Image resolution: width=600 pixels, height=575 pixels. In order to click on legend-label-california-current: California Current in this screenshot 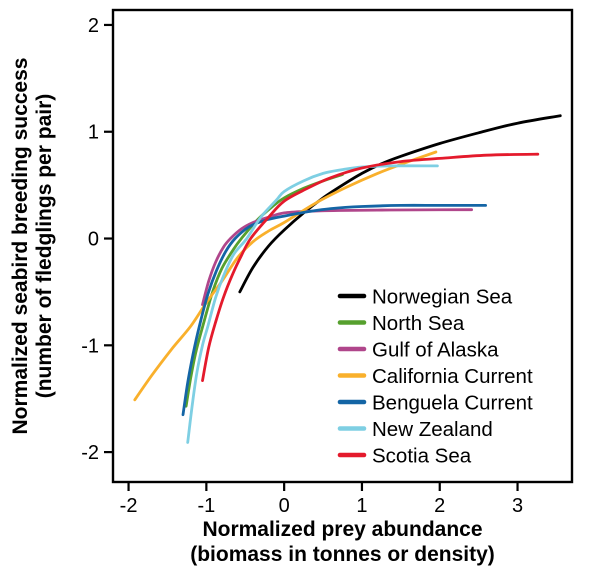, I will do `click(452, 376)`.